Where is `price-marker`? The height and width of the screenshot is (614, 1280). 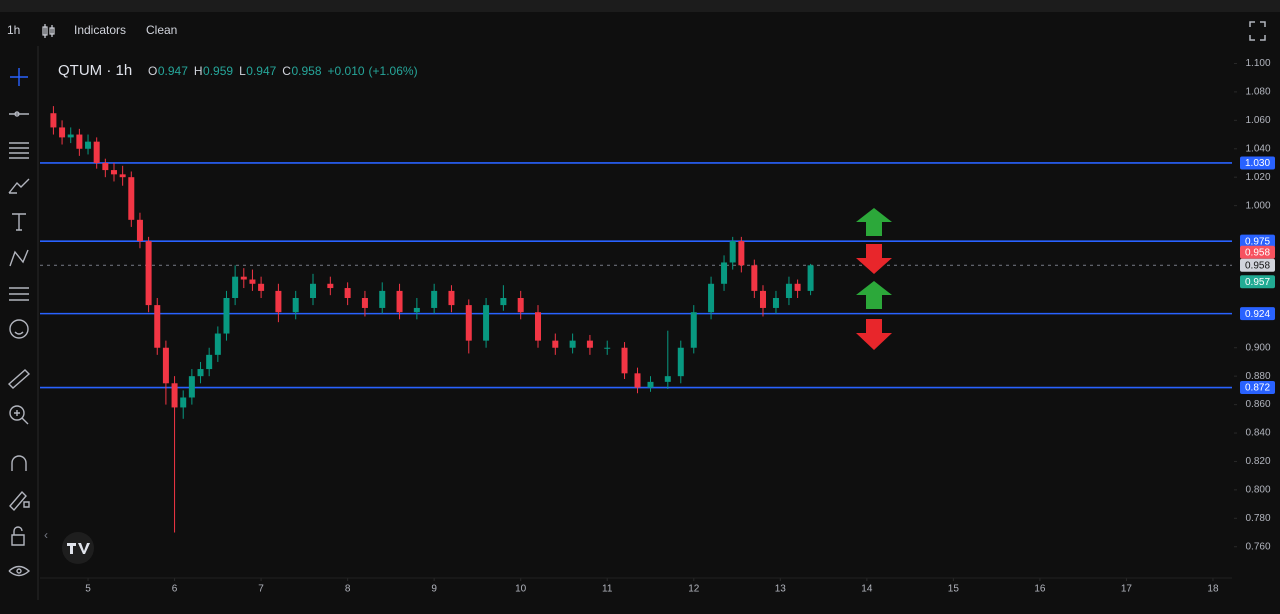 price-marker is located at coordinates (1257, 252).